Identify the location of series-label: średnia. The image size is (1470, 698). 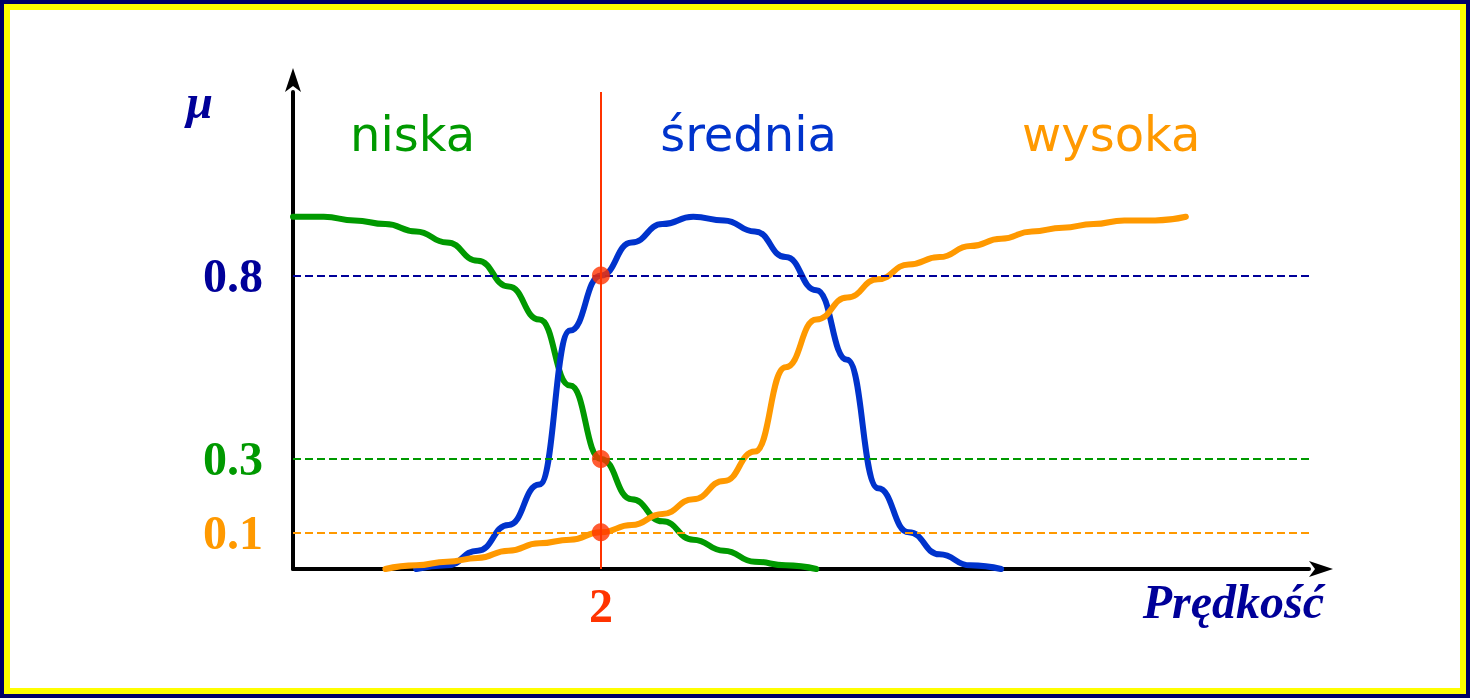
(748, 134).